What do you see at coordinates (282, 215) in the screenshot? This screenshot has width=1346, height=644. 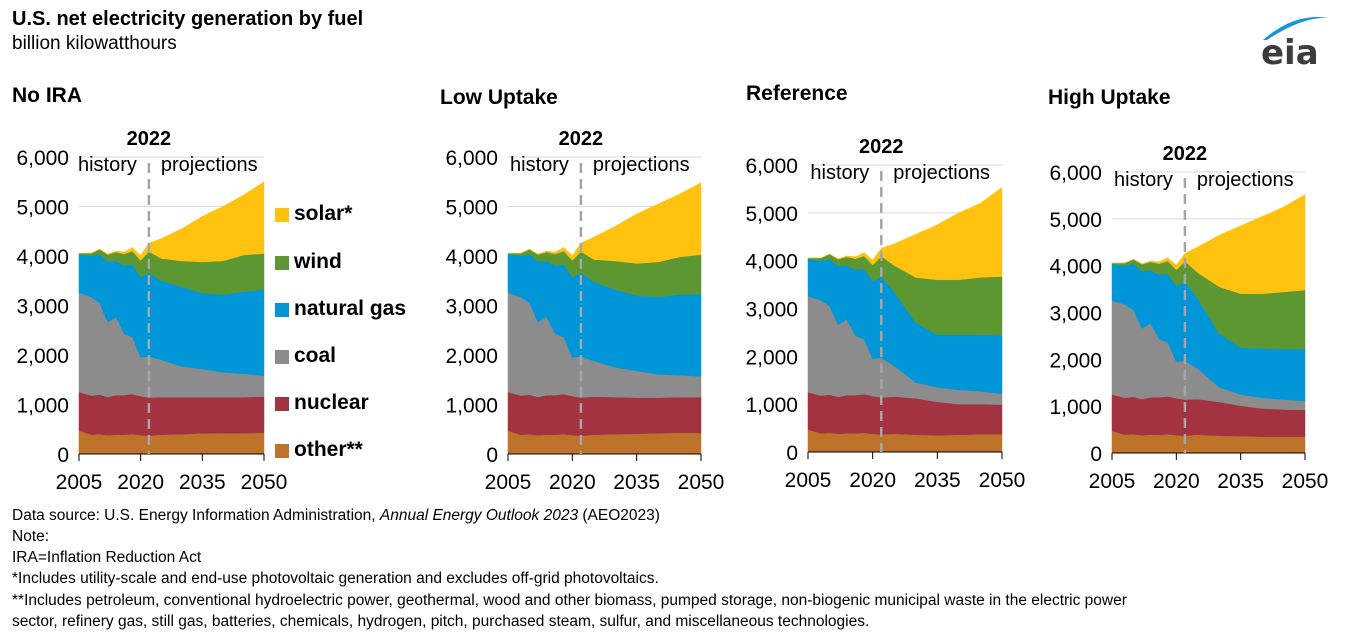 I see `legend-swatch-solar` at bounding box center [282, 215].